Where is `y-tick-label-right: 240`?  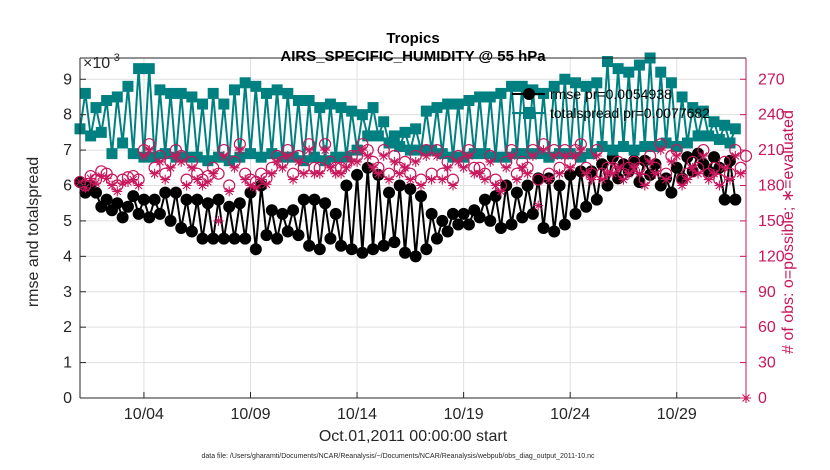
y-tick-label-right: 240 is located at coordinates (771, 115).